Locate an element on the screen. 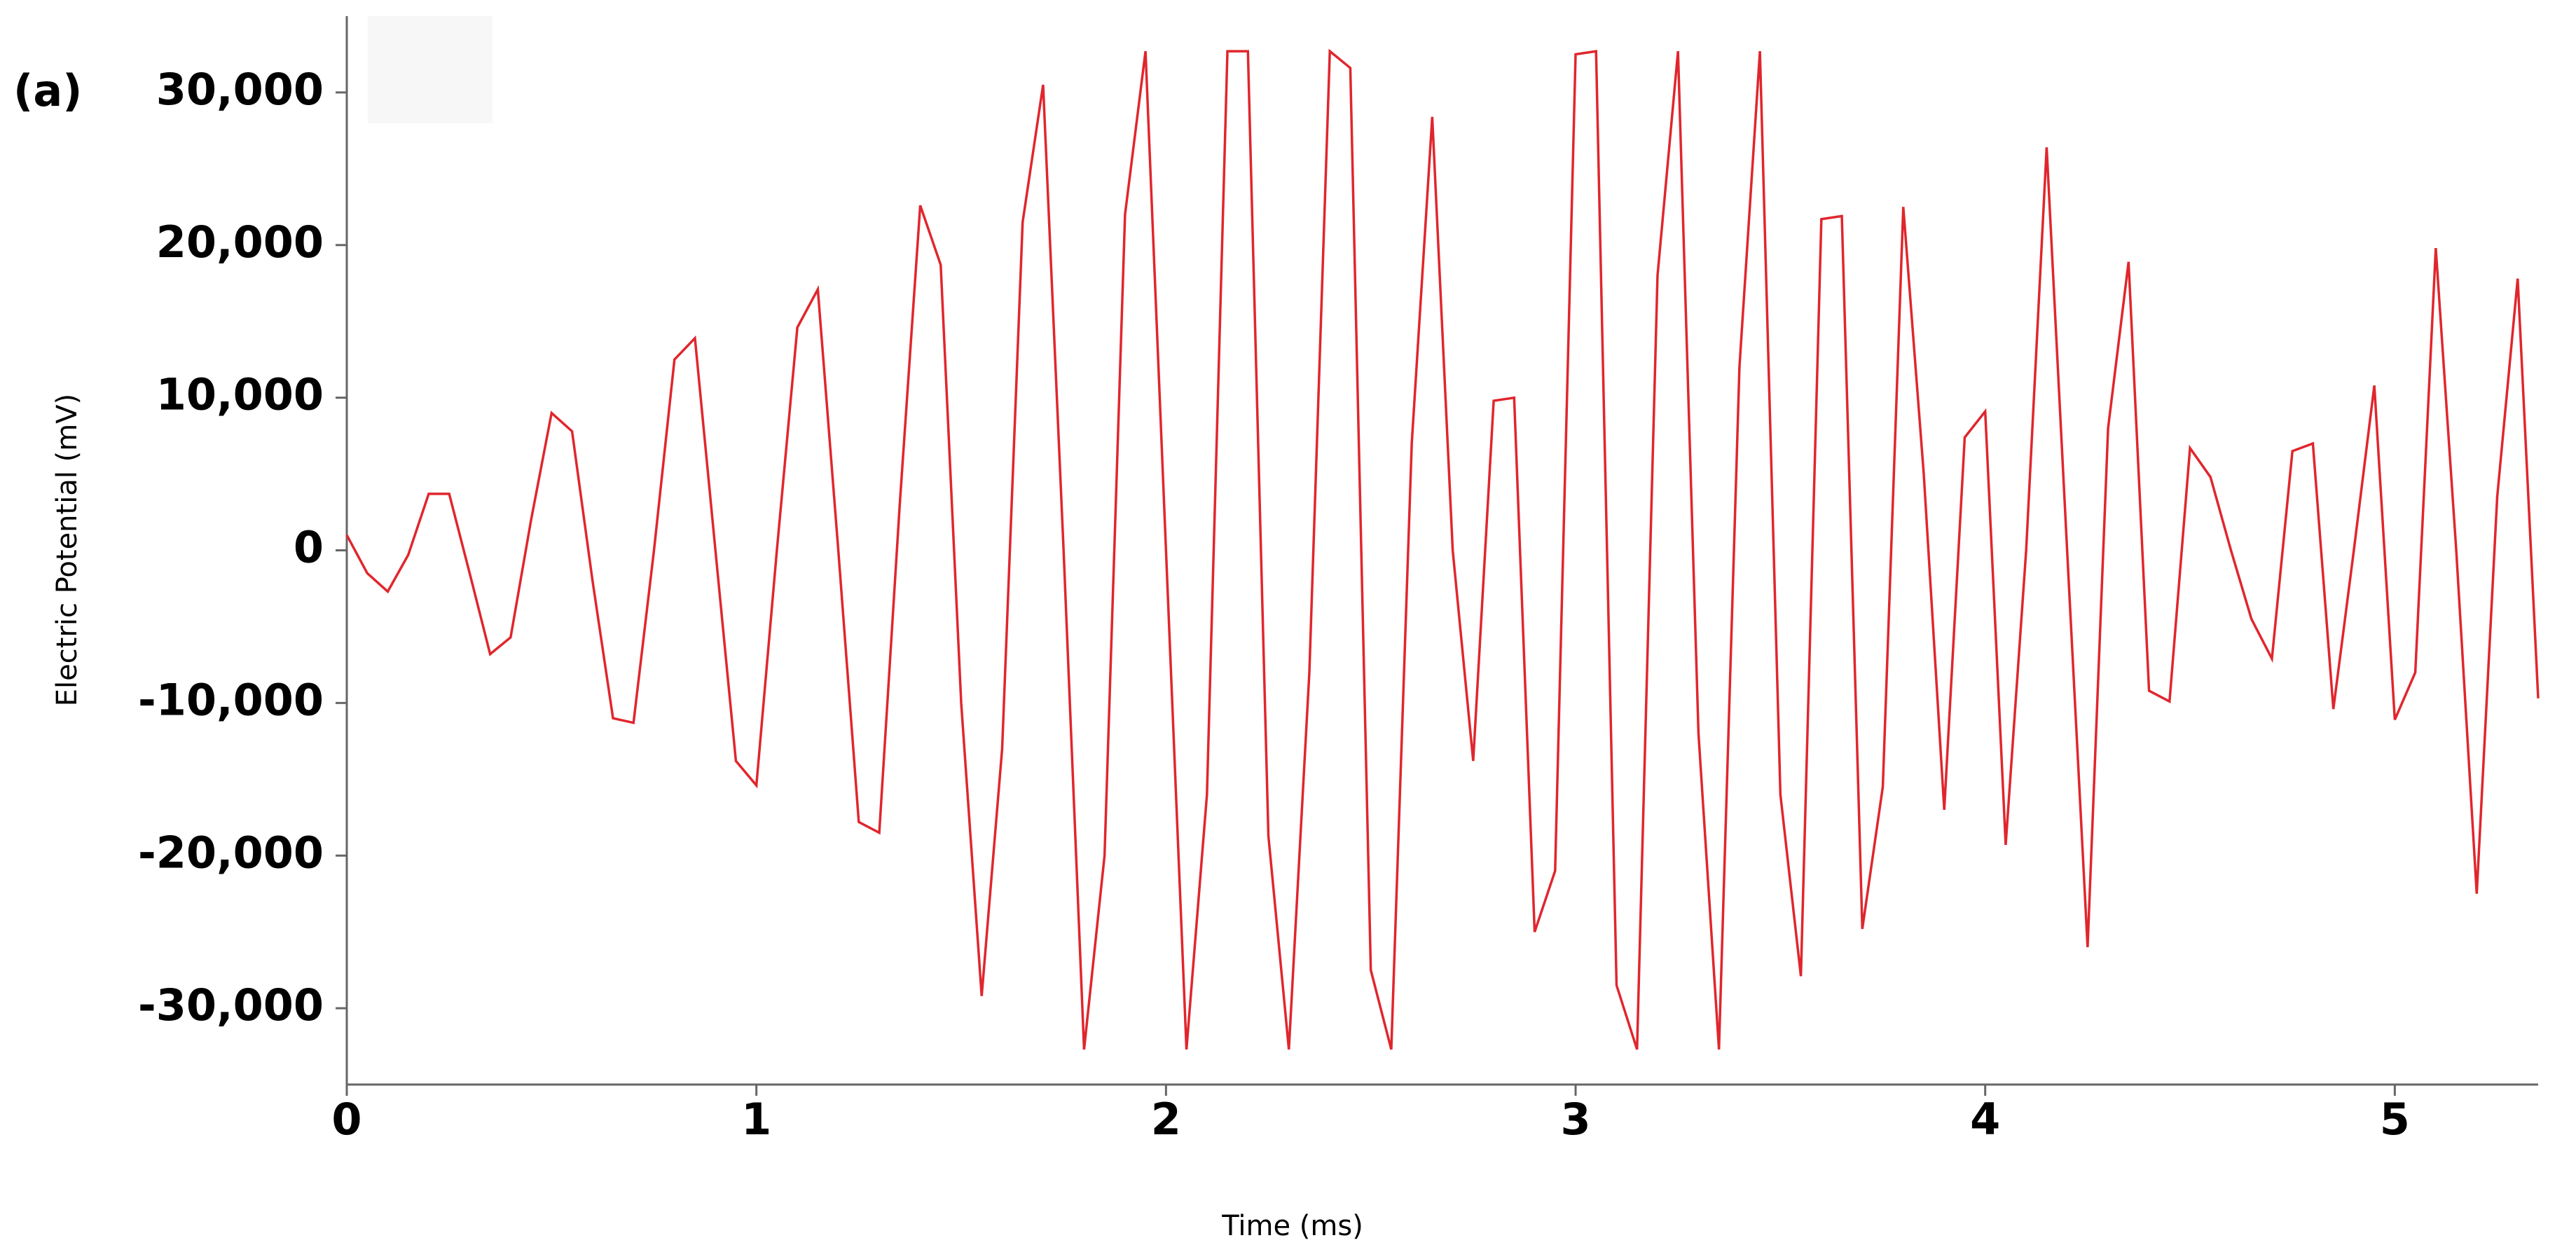  y-tick-label: -20,000 is located at coordinates (231, 852).